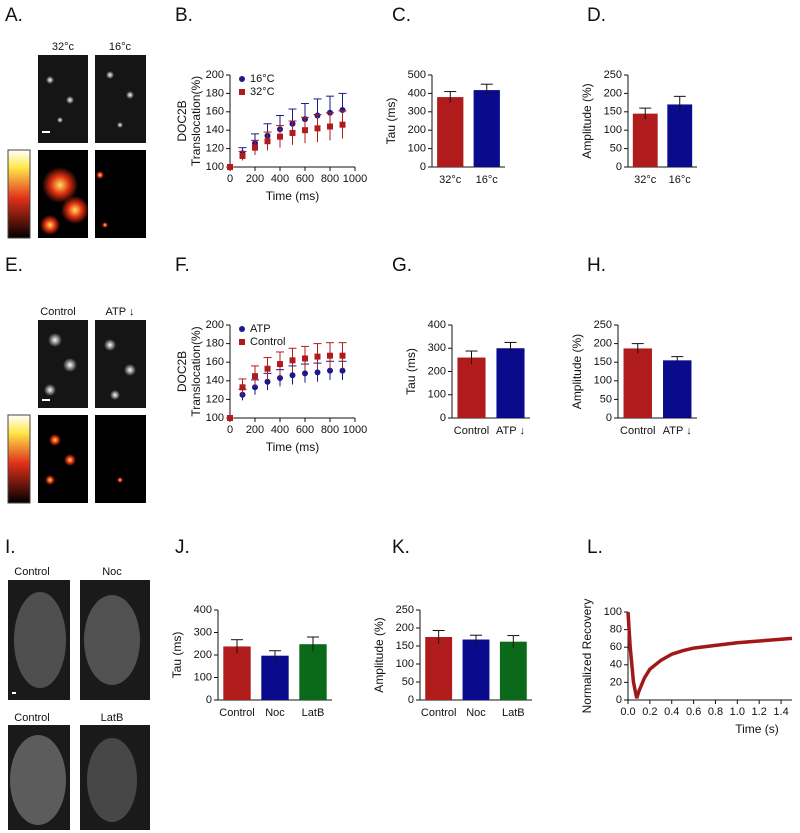  Describe the element at coordinates (450, 180) in the screenshot. I see `x-tick-label: 32°c` at that location.